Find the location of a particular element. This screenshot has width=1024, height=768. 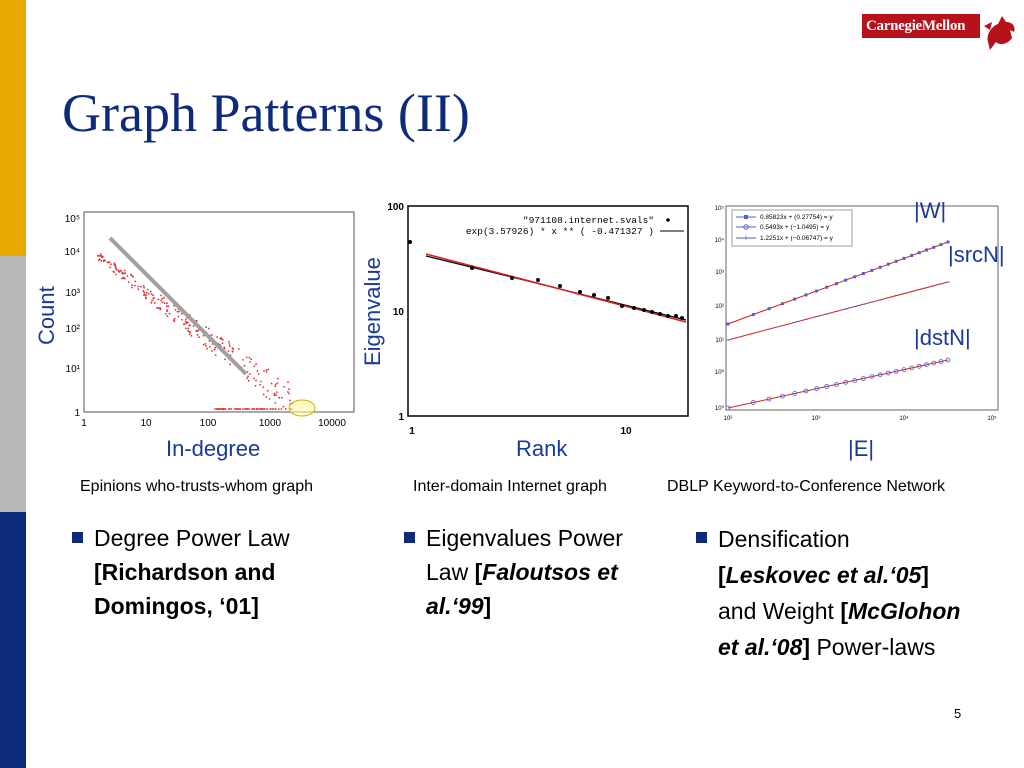

page-number: 5 is located at coordinates (958, 713).